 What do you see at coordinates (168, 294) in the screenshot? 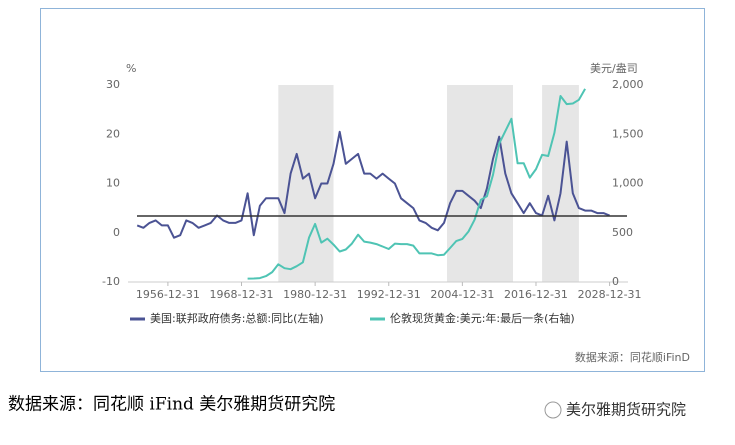
I see `x-tick-label: 1956-12-31` at bounding box center [168, 294].